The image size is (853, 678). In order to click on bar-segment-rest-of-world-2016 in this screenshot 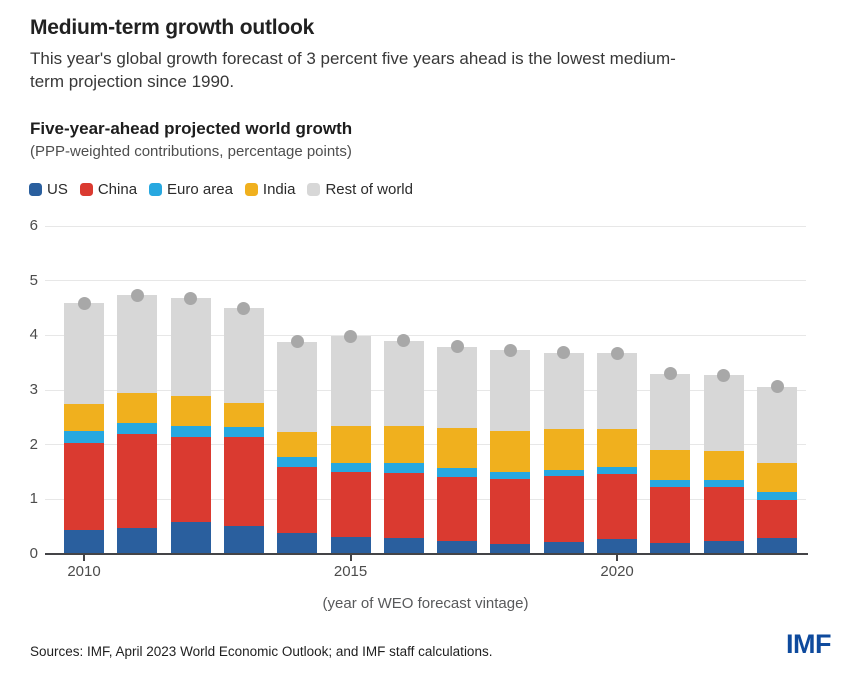, I will do `click(403, 383)`.